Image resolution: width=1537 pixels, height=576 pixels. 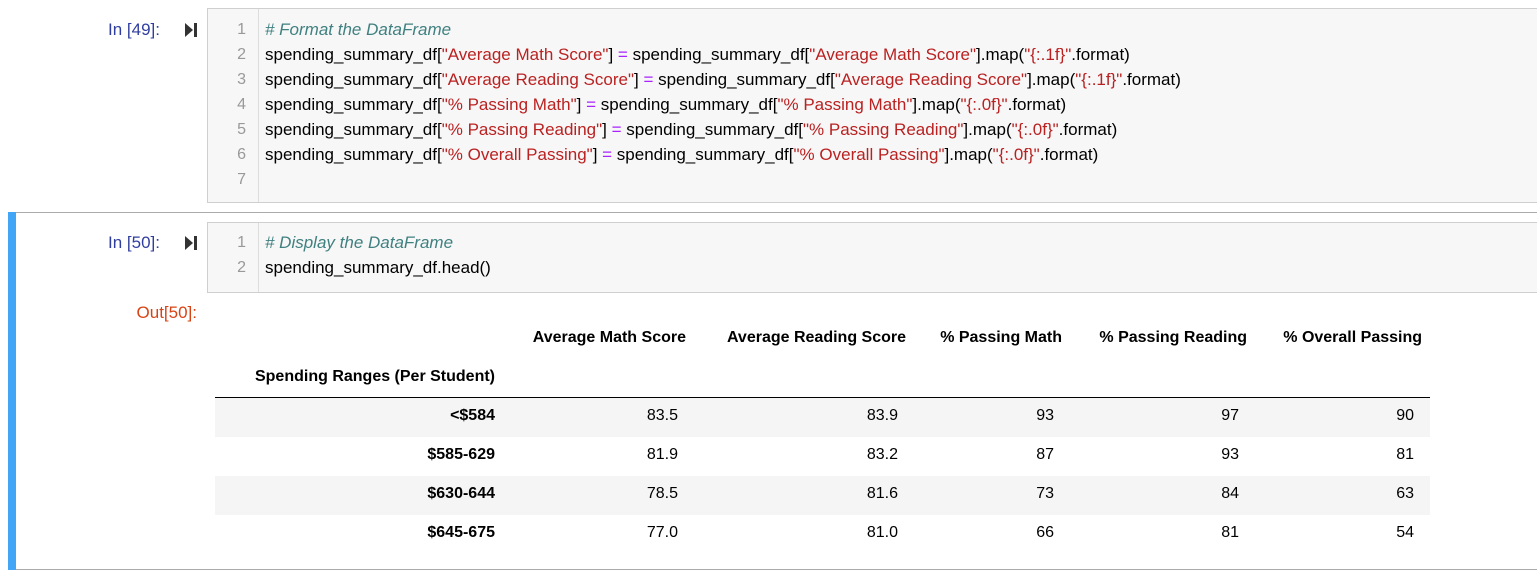 What do you see at coordinates (1045, 532) in the screenshot?
I see `table-cell: 66` at bounding box center [1045, 532].